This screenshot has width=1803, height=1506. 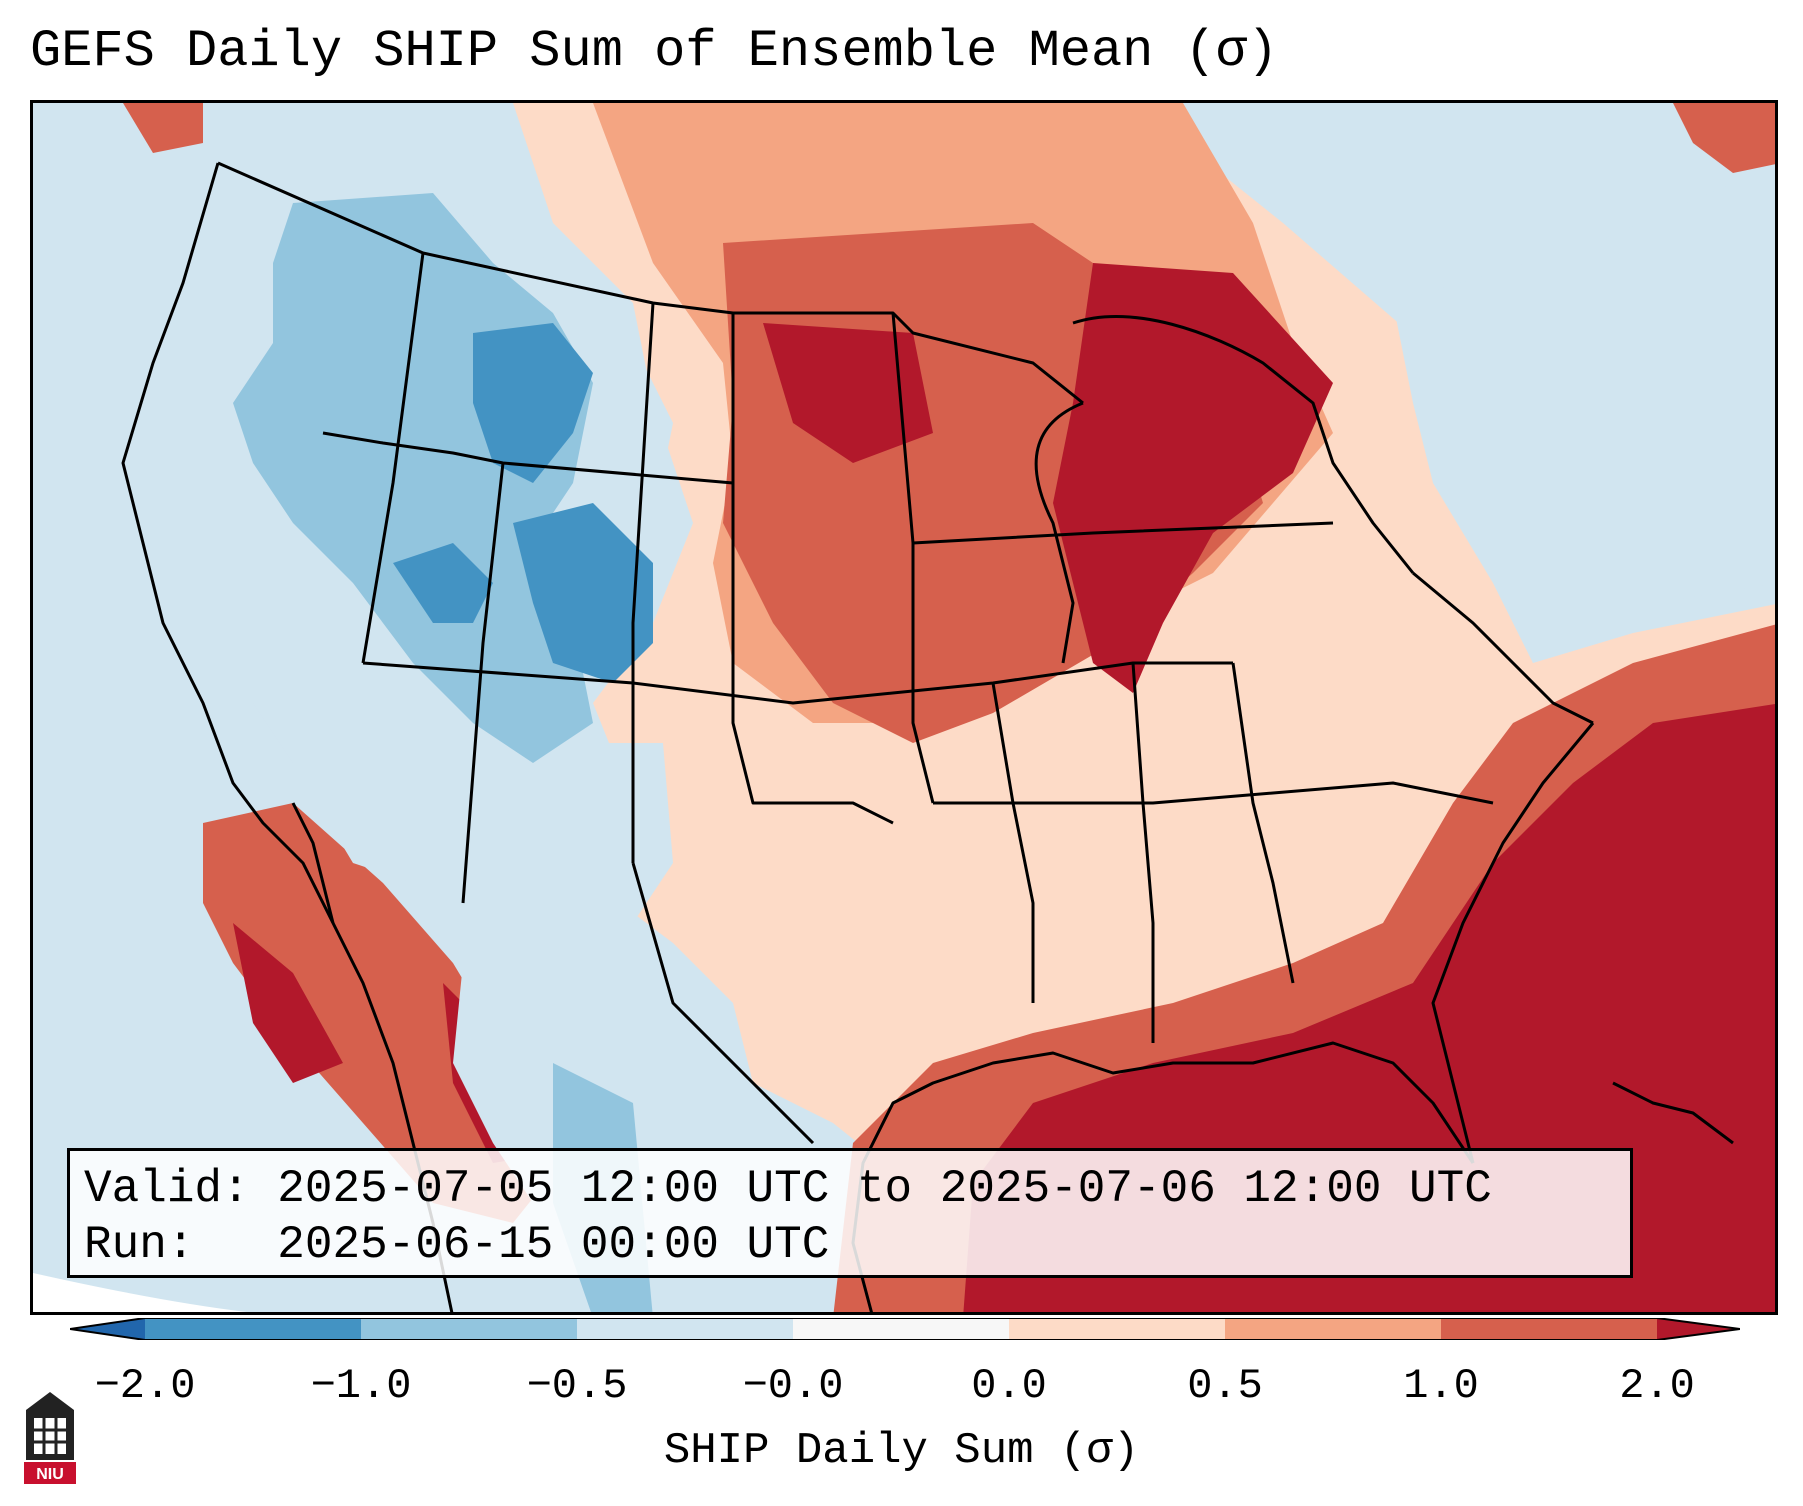 What do you see at coordinates (443, 583) in the screenshot?
I see `cool-anomaly-strong-utah` at bounding box center [443, 583].